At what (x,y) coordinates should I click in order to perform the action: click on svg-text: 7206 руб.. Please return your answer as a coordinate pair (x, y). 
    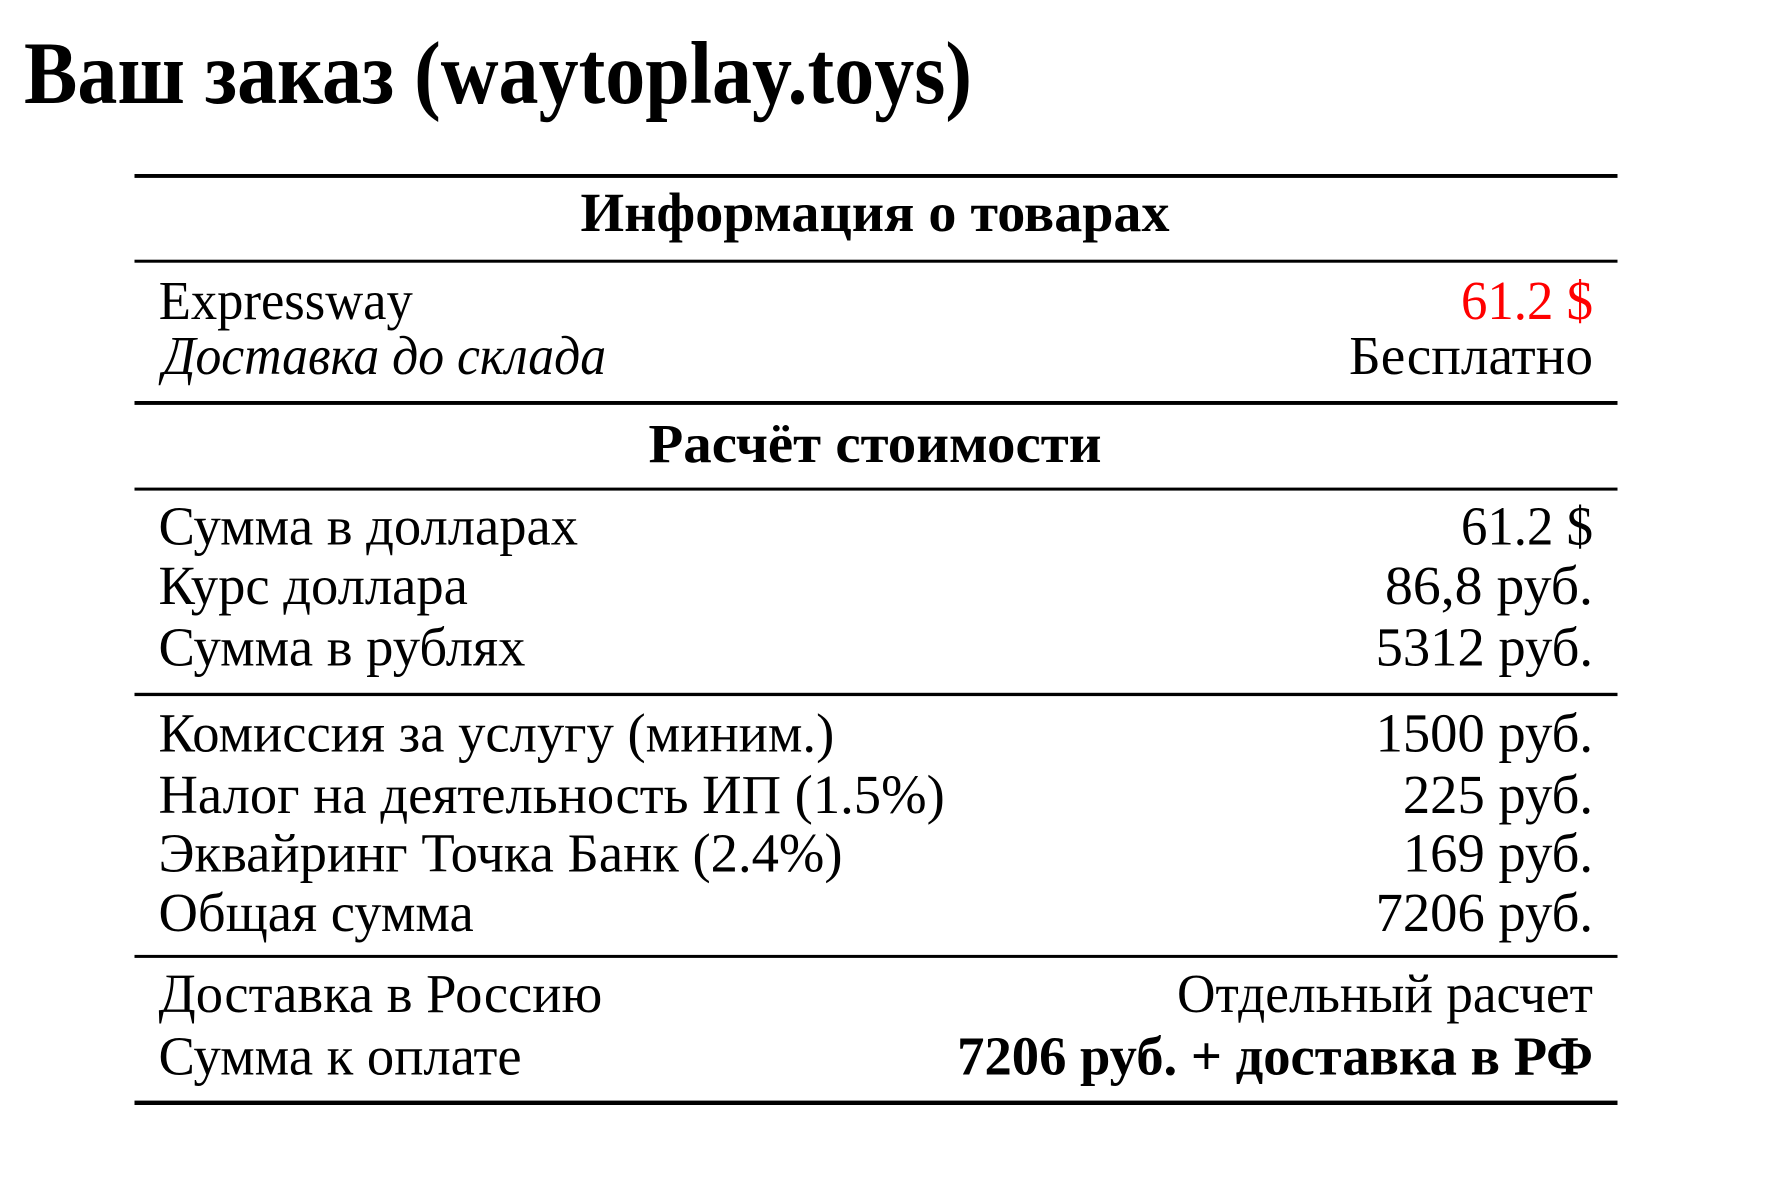
    Looking at the image, I should click on (1484, 912).